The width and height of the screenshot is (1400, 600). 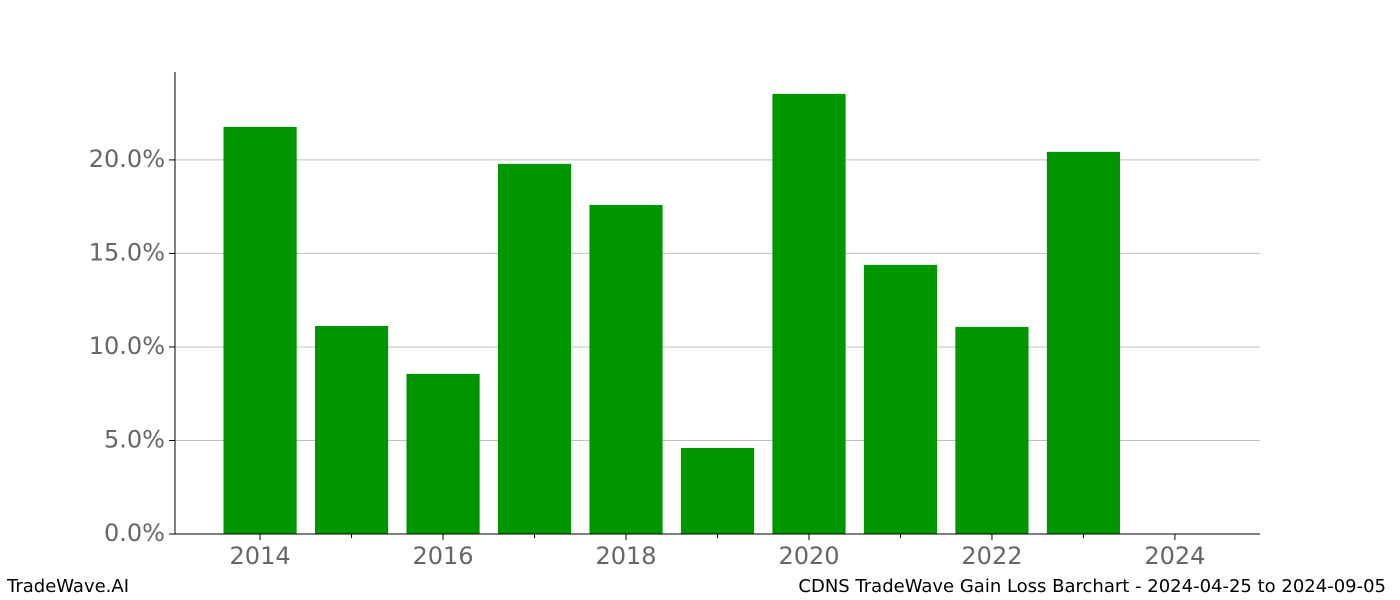 What do you see at coordinates (127, 252) in the screenshot?
I see `y-tick-label: 15.0%` at bounding box center [127, 252].